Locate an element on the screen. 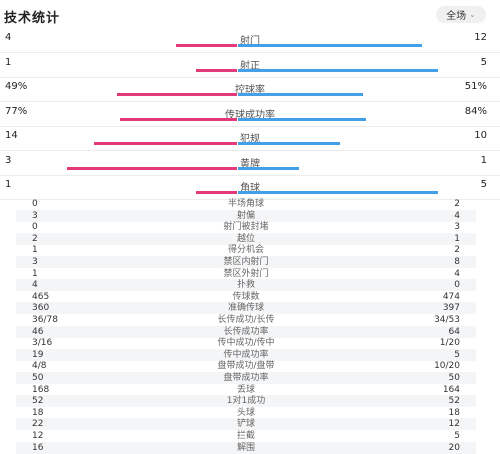  detail-stat-row: 1 禁区外射门 4 is located at coordinates (246, 274).